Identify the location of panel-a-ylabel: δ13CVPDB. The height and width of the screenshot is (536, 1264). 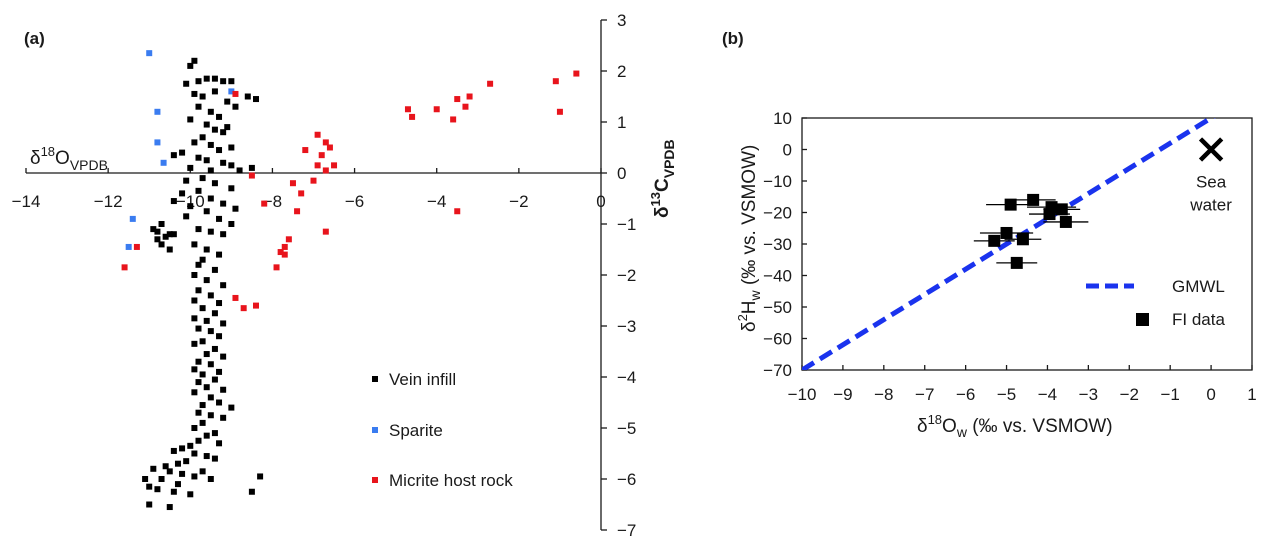
(662, 178).